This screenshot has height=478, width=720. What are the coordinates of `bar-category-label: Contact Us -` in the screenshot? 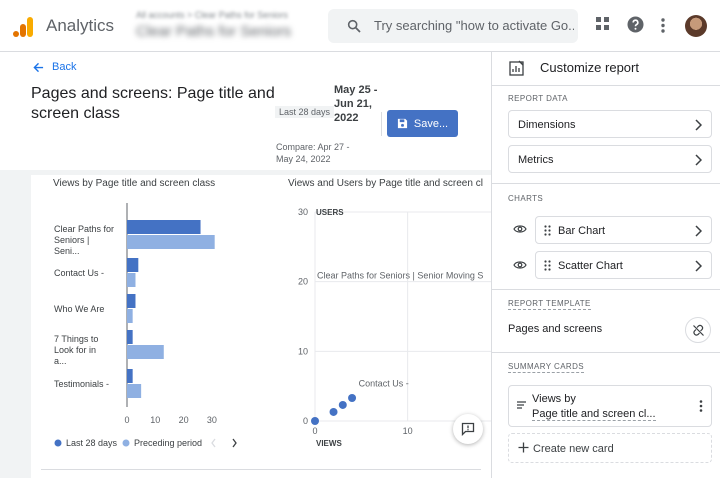 It's located at (79, 273).